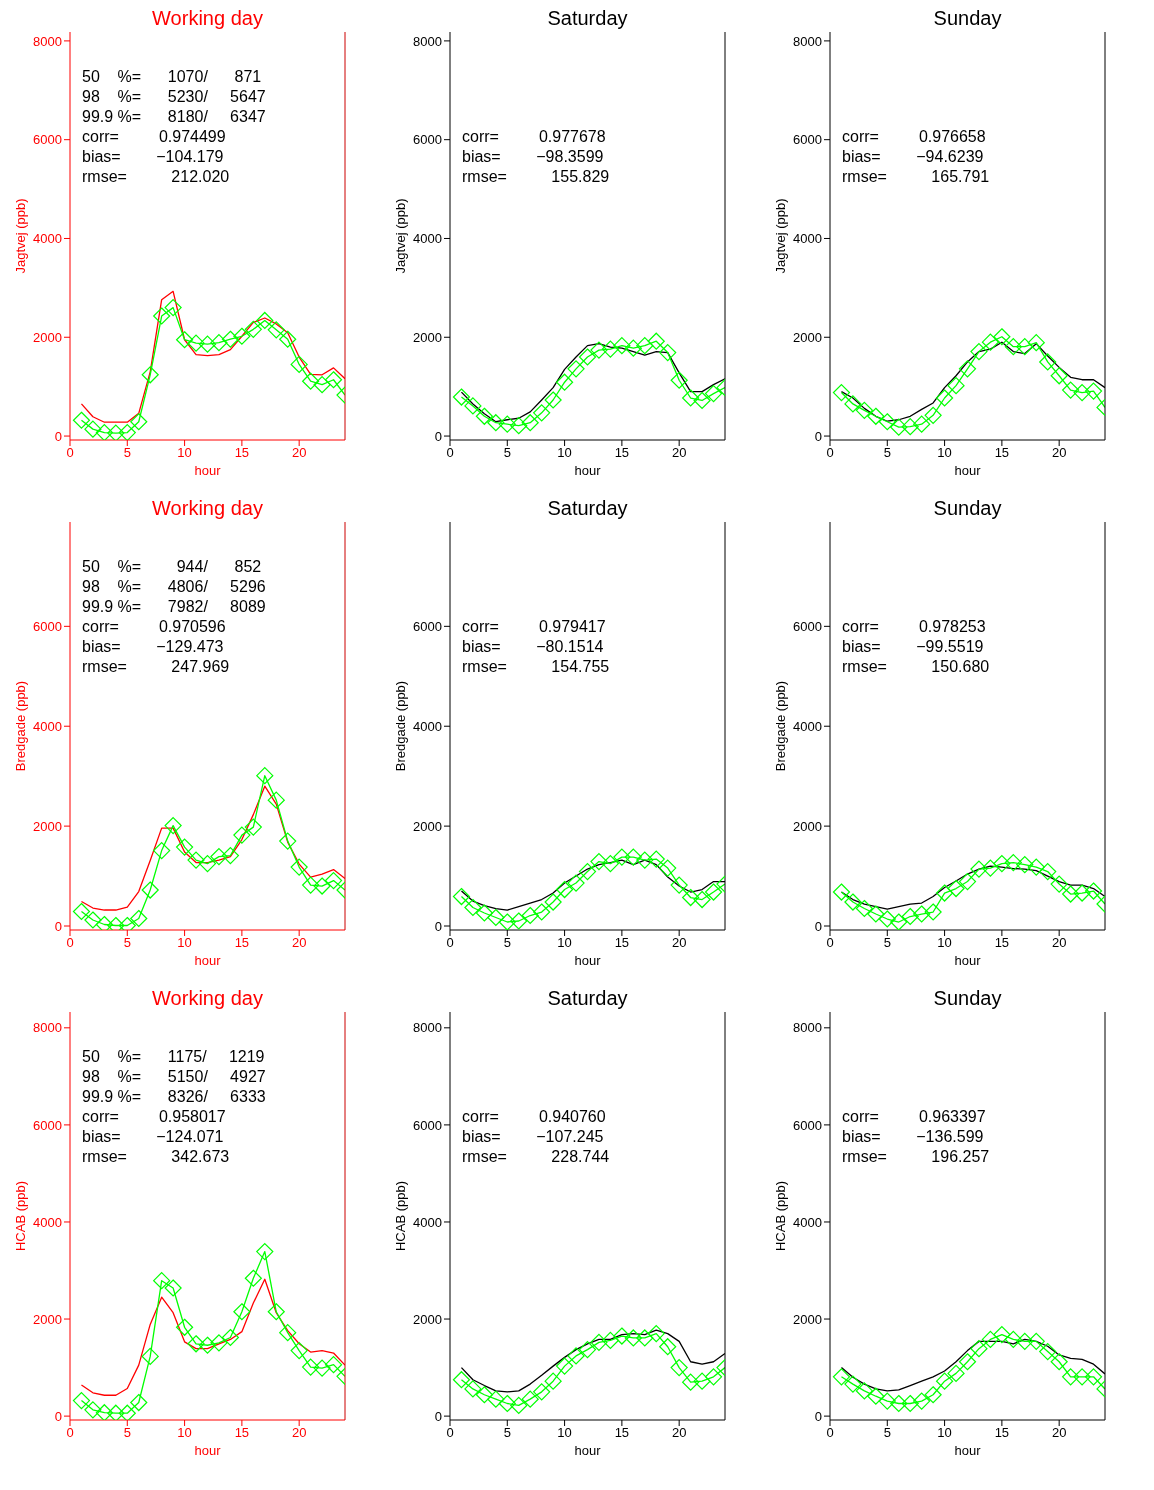 The image size is (1154, 1490). Describe the element at coordinates (533, 647) in the screenshot. I see `annotation: bias= −80.1514` at that location.